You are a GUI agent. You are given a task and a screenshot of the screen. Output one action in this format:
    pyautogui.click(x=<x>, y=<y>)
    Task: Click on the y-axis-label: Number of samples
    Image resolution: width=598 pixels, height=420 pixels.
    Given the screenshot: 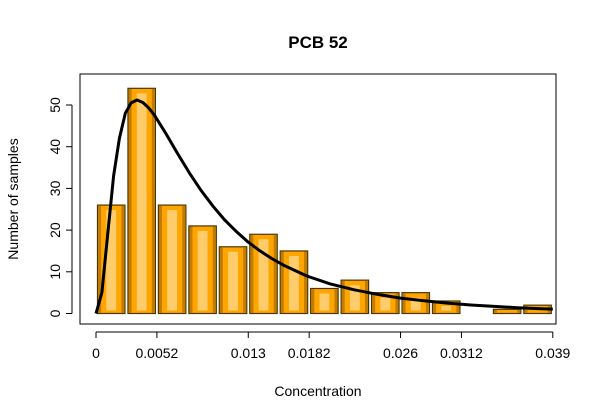 What is the action you would take?
    pyautogui.click(x=13, y=198)
    